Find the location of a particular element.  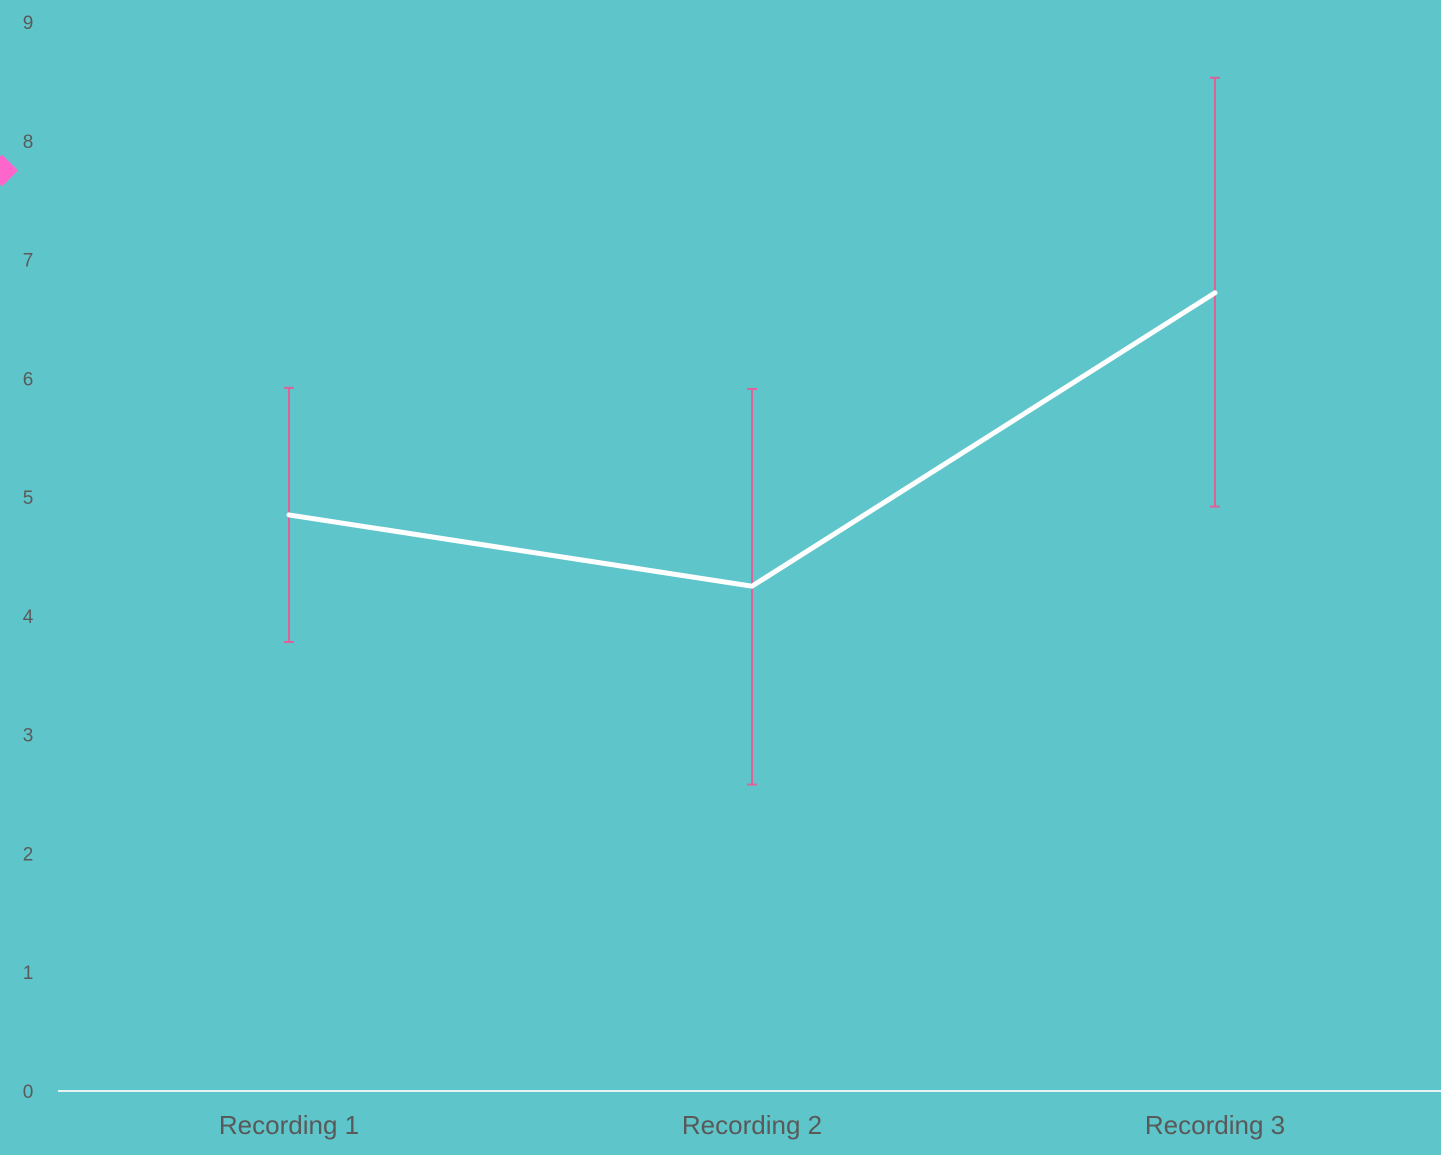

y-tick-label: 9 is located at coordinates (28, 23).